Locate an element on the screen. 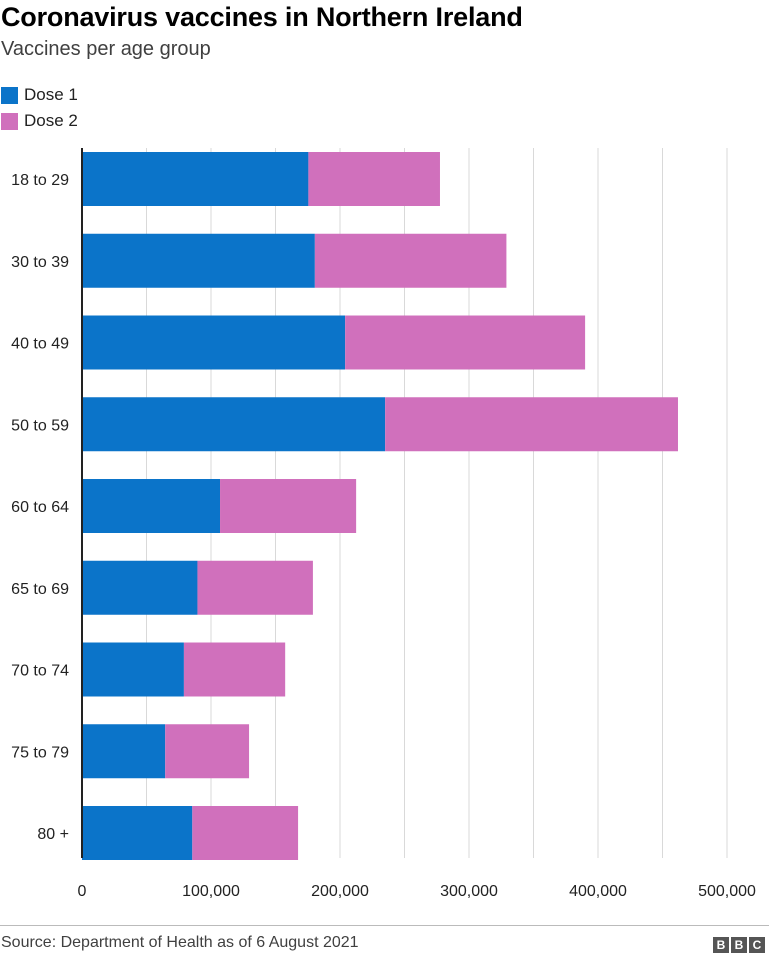 The image size is (769, 960). bbc-logo-letter: C is located at coordinates (757, 945).